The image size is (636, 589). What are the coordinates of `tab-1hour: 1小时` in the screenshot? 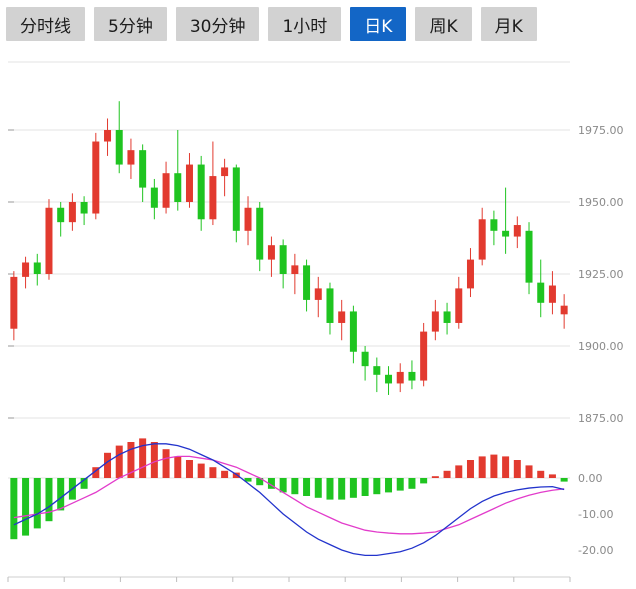 It's located at (305, 24).